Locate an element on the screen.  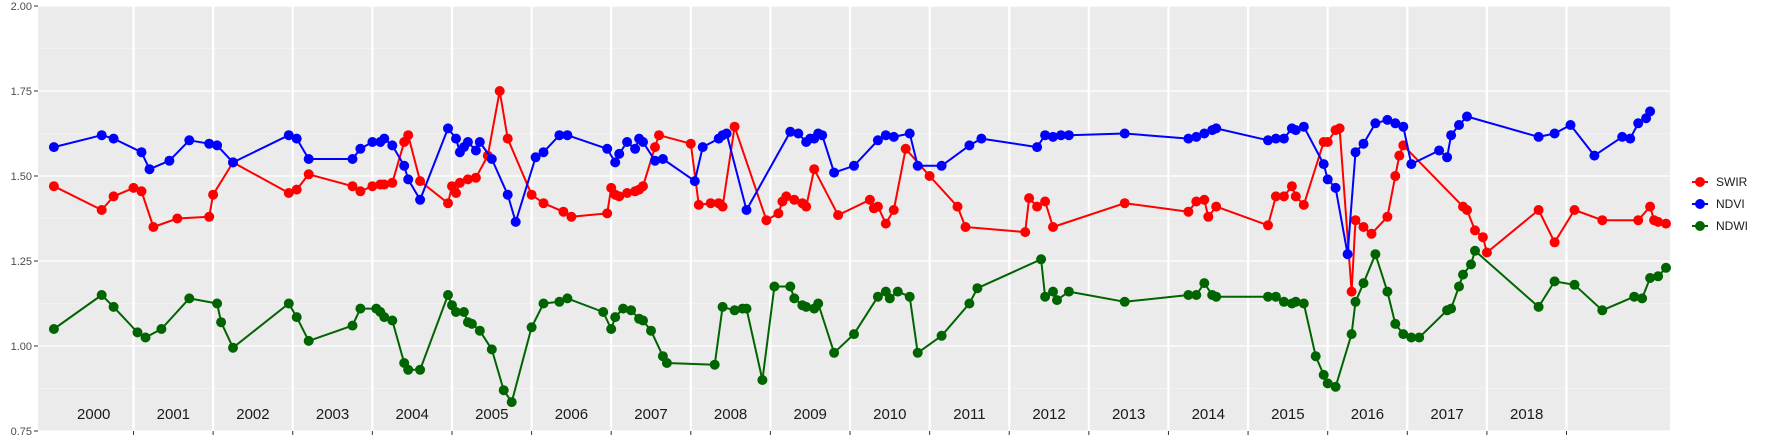
year-label: 2002 is located at coordinates (252, 414).